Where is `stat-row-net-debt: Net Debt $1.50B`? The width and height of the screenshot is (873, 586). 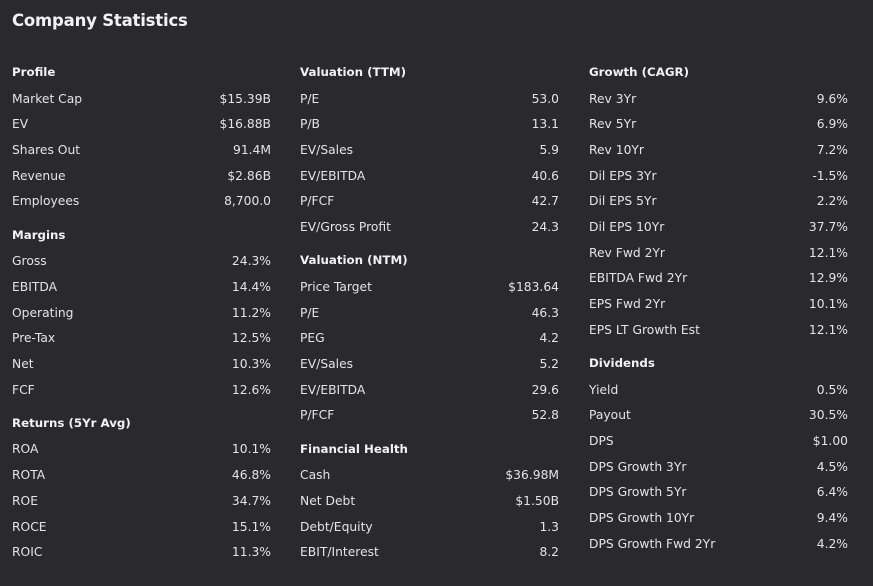
stat-row-net-debt: Net Debt $1.50B is located at coordinates (429, 501).